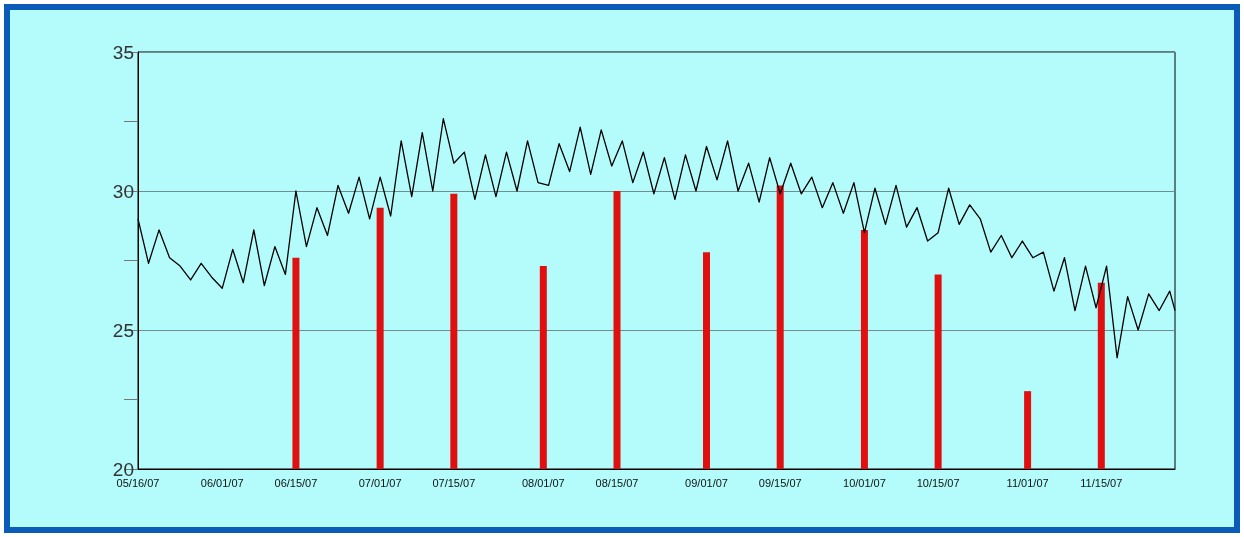 The width and height of the screenshot is (1244, 537). I want to click on y-tick-label: 35, so click(123, 52).